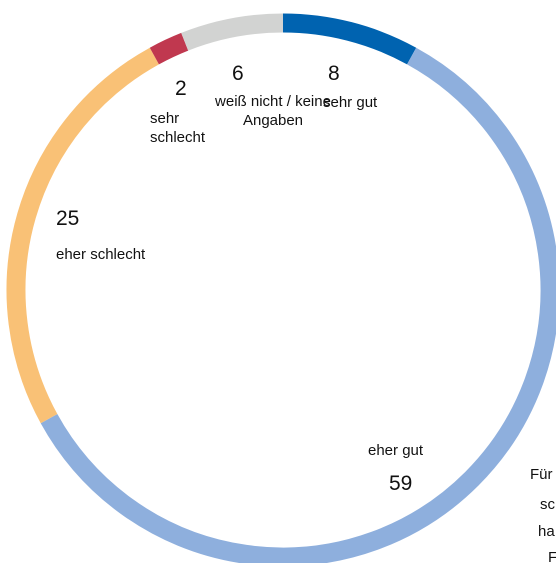  Describe the element at coordinates (547, 504) in the screenshot. I see `annotation: sc` at that location.